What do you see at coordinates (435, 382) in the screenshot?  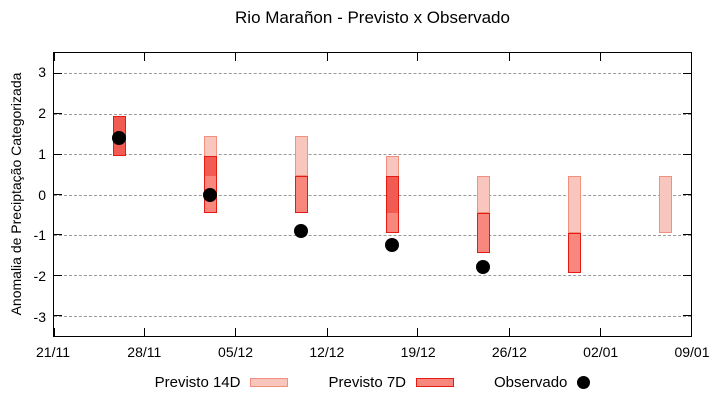 I see `previsto-7d-swatch` at bounding box center [435, 382].